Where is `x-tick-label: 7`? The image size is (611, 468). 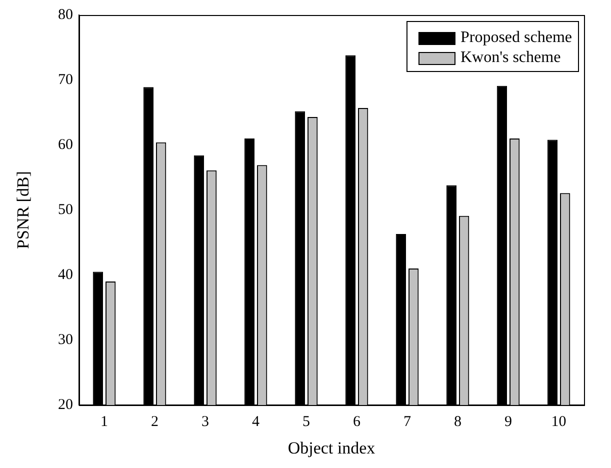 x-tick-label: 7 is located at coordinates (408, 422).